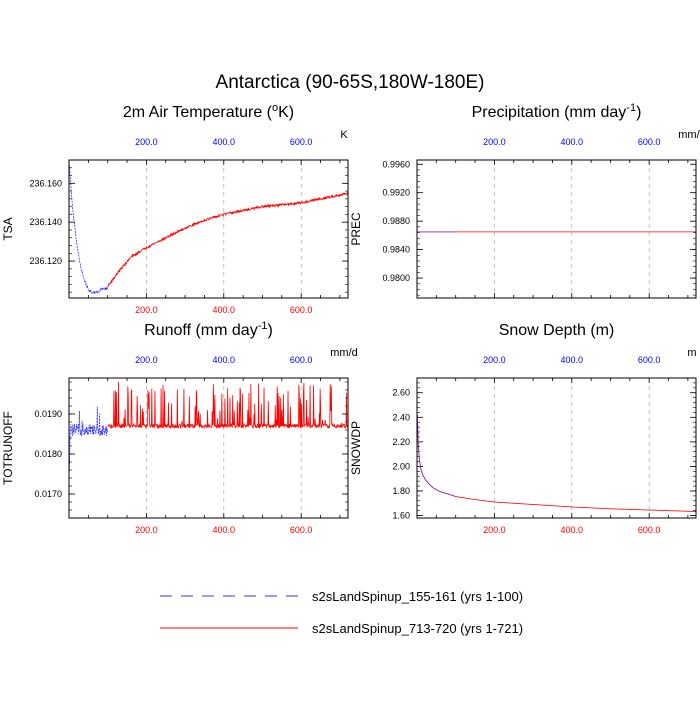  I want to click on y-tick-label-4: 2.40, so click(401, 417).